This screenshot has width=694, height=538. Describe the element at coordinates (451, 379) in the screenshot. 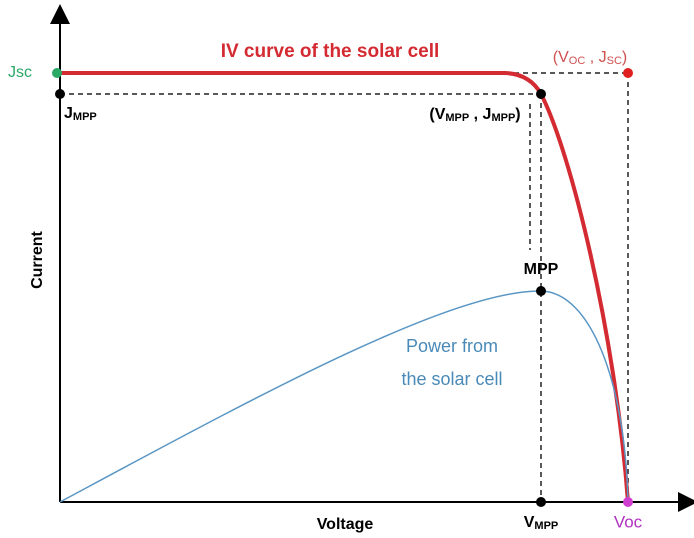

I see `power-label: the solar cell` at that location.